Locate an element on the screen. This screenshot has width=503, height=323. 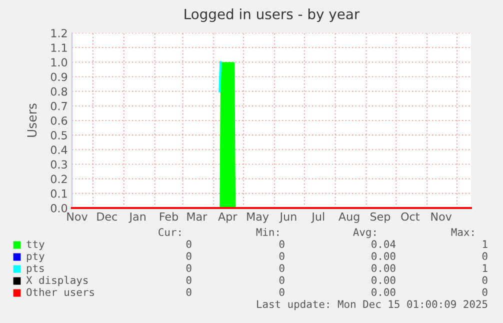
x-tick-label: Oct is located at coordinates (410, 216).